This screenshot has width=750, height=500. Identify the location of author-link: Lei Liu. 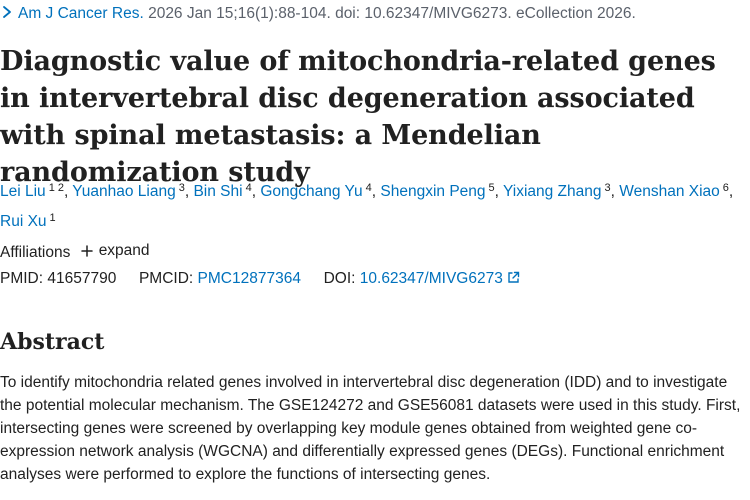
(23, 191).